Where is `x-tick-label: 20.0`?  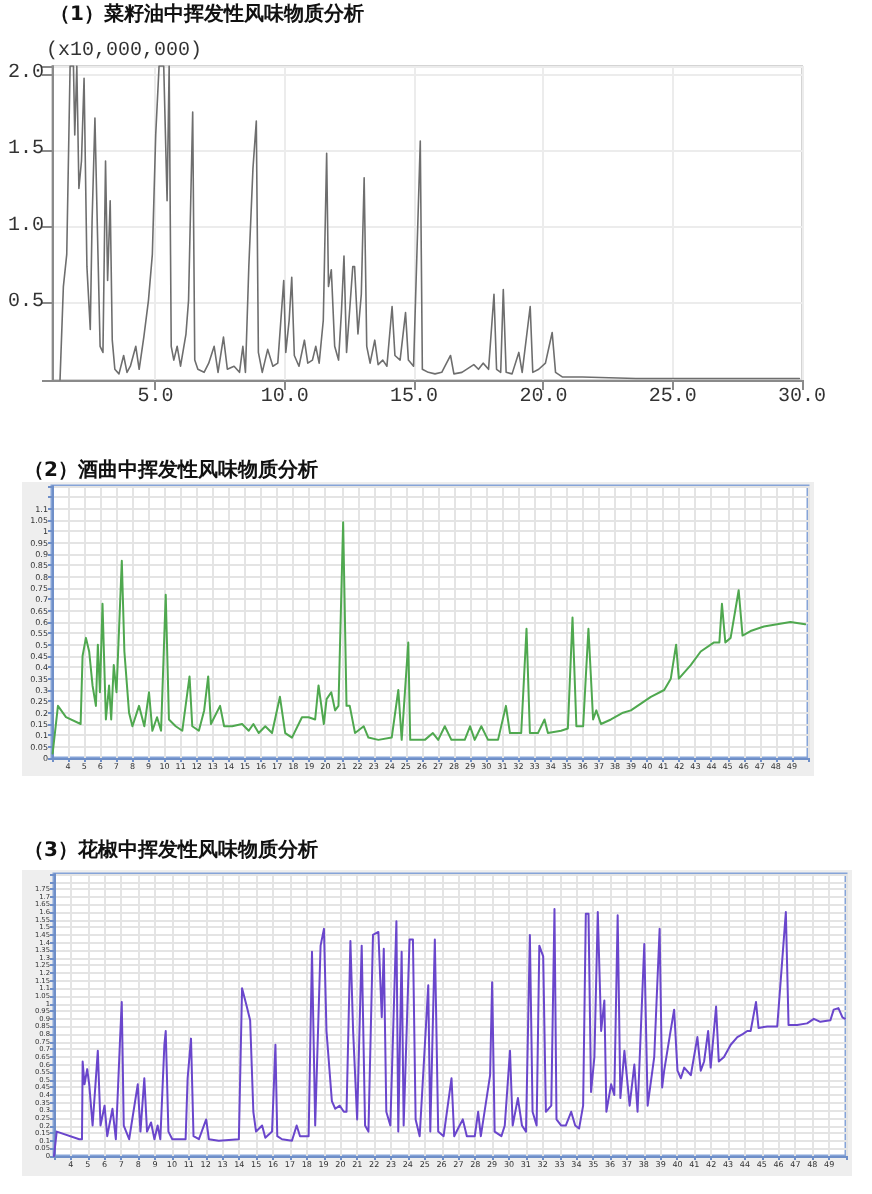
x-tick-label: 20.0 is located at coordinates (543, 398).